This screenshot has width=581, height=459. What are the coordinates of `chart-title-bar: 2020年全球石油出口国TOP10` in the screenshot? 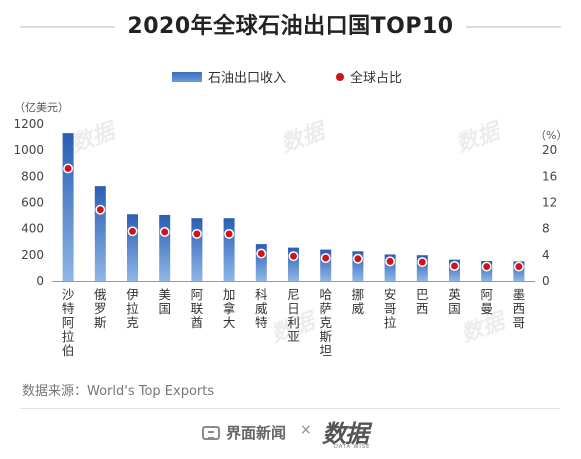 It's located at (290, 27).